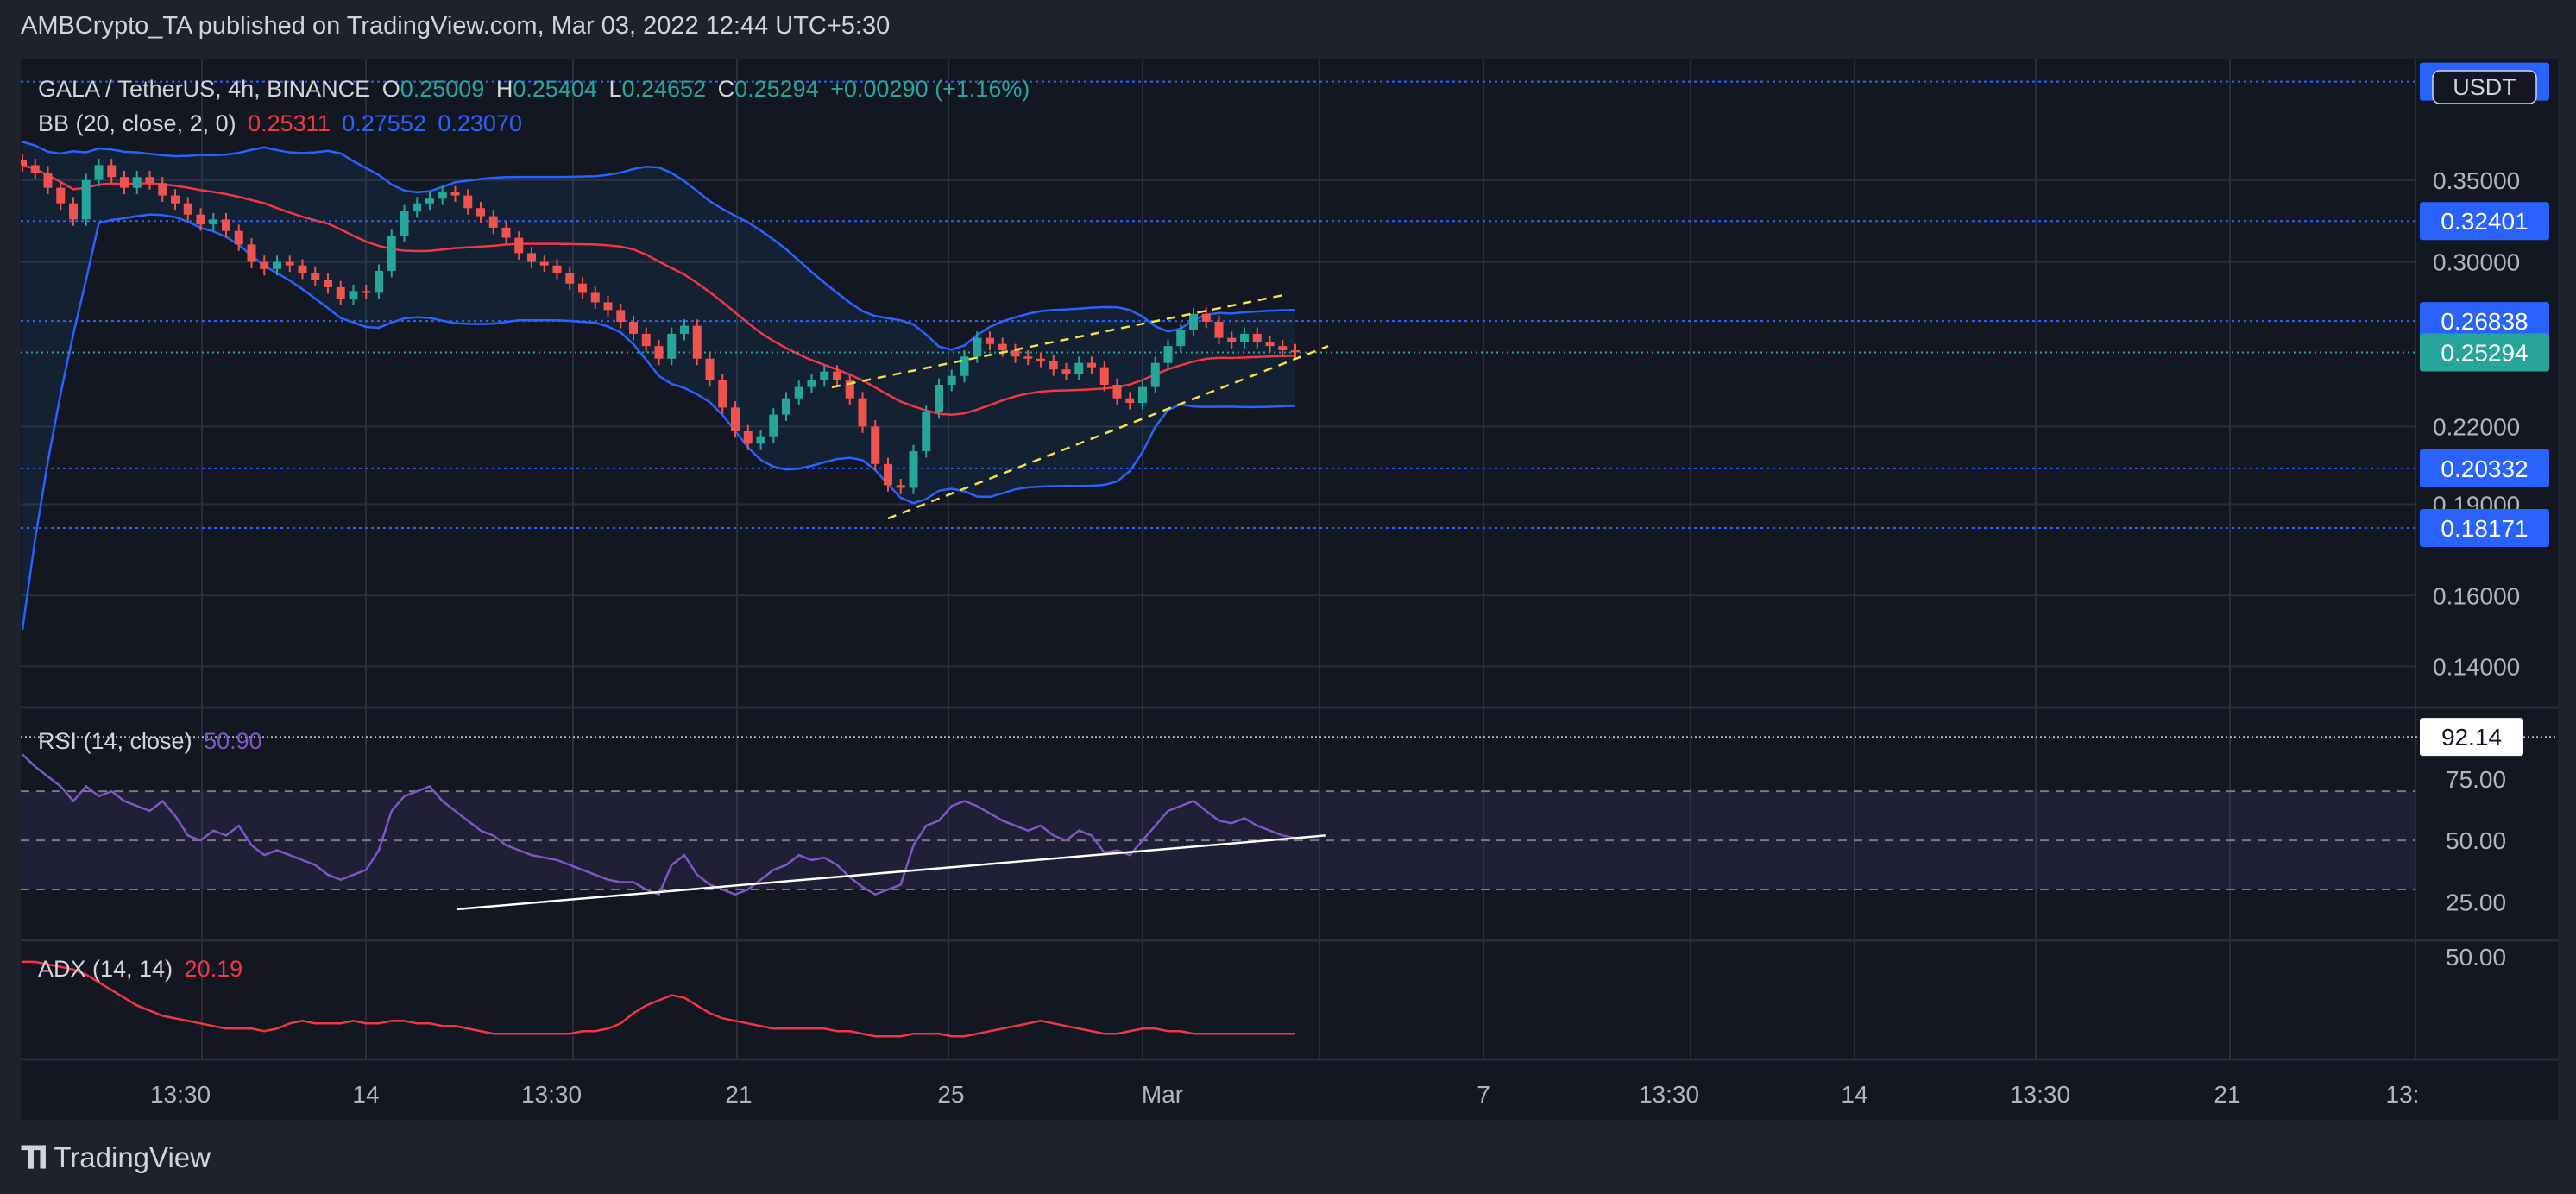 Image resolution: width=2576 pixels, height=1194 pixels. Describe the element at coordinates (115, 741) in the screenshot. I see `rsi-legend-label: RSI (14, close)` at that location.